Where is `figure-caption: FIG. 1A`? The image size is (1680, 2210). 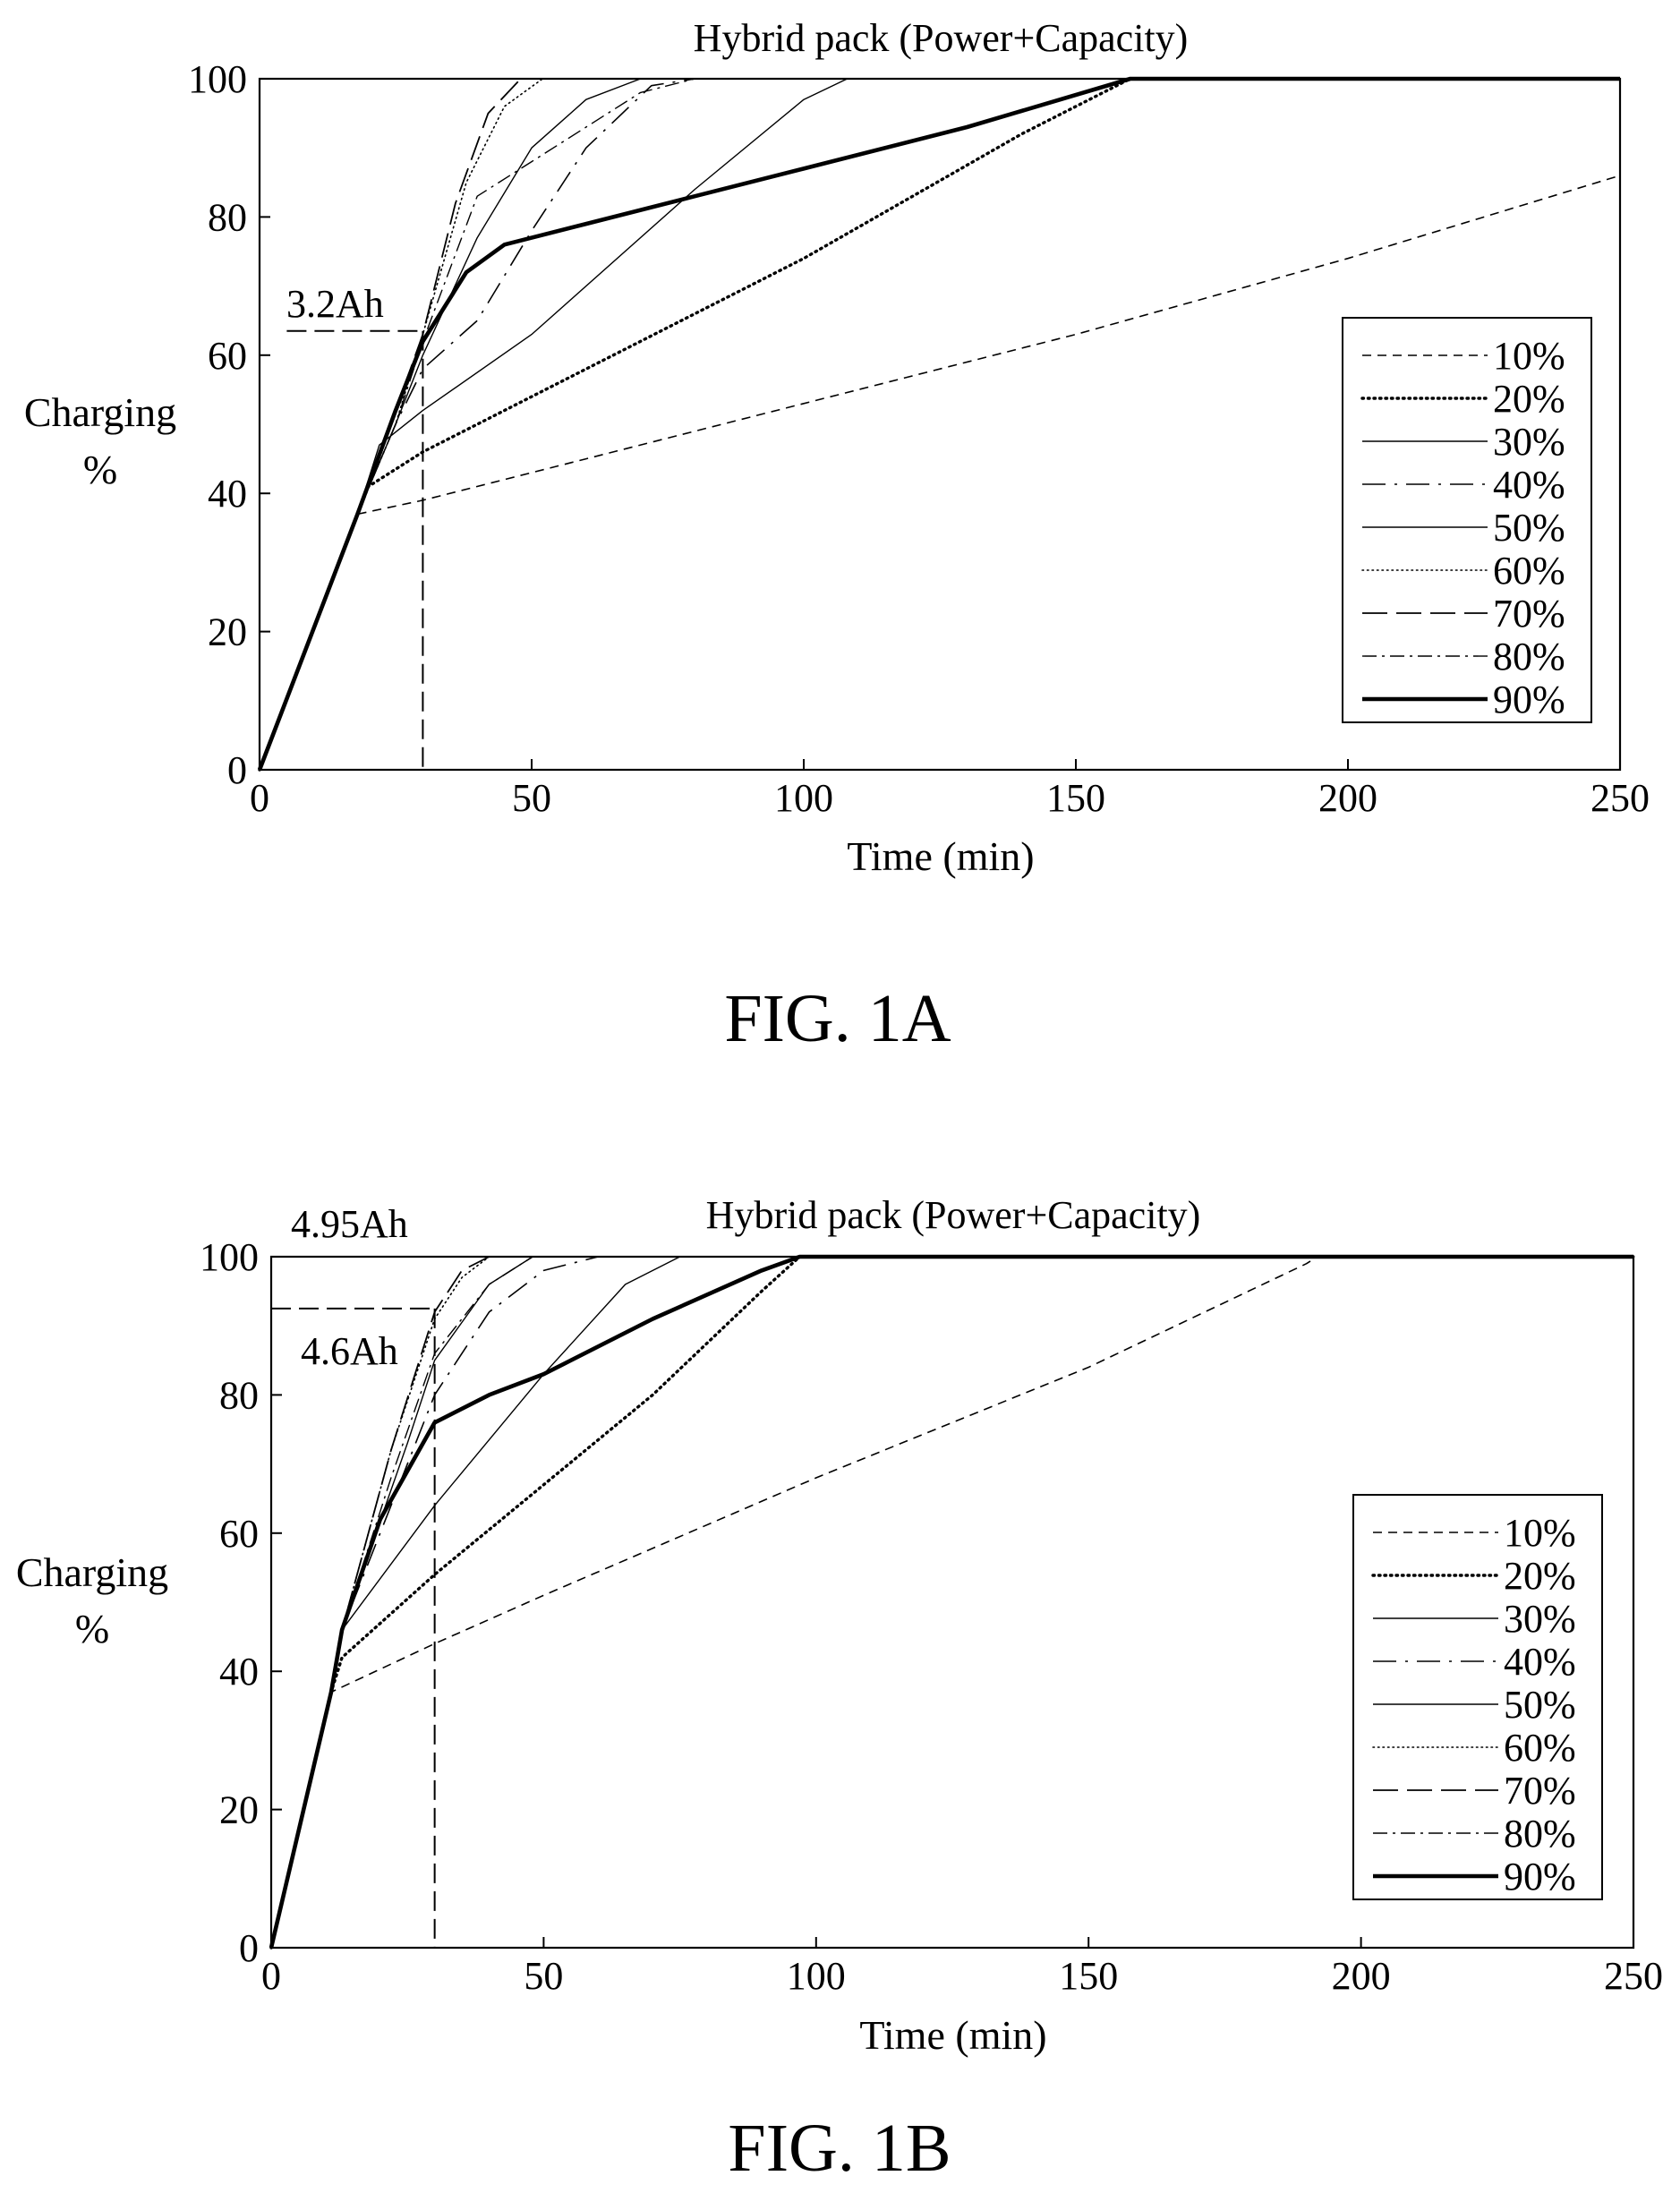 figure-caption: FIG. 1A is located at coordinates (837, 1018).